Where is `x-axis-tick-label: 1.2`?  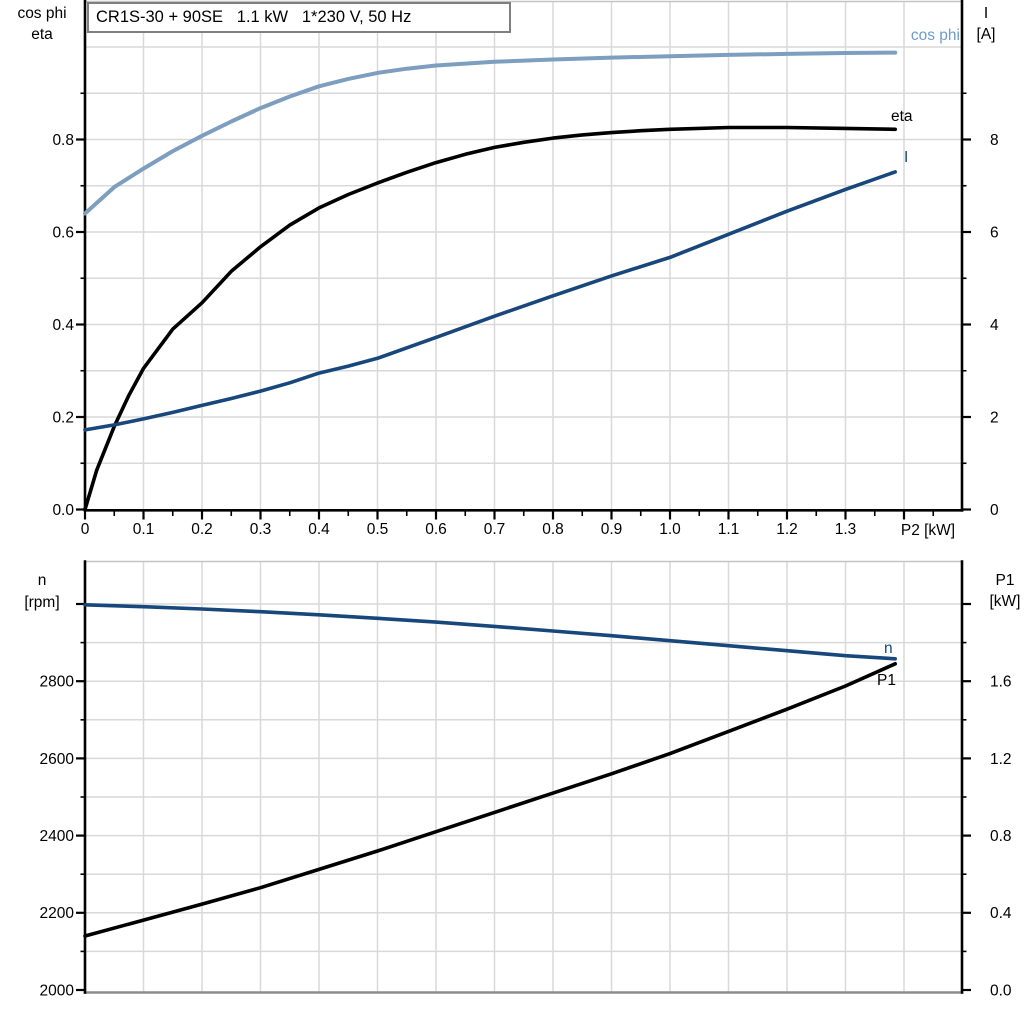
x-axis-tick-label: 1.2 is located at coordinates (787, 529).